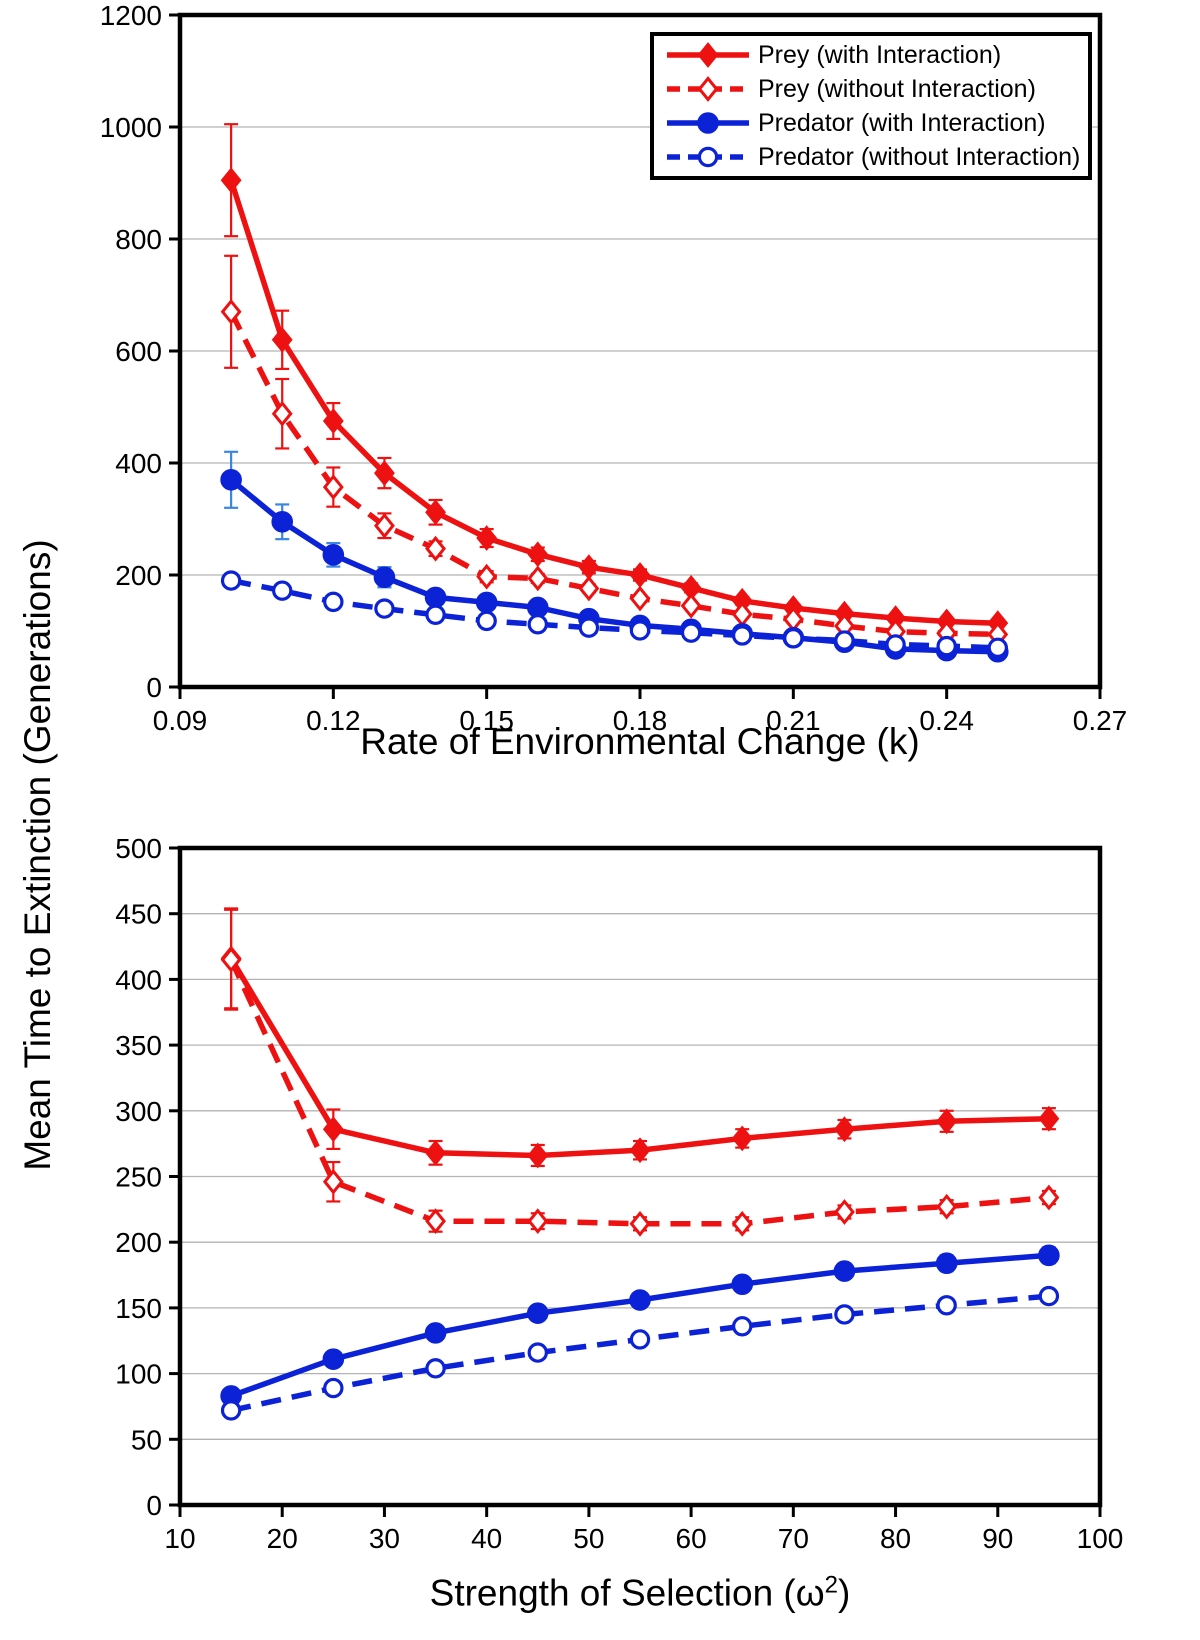 The image size is (1200, 1640). Describe the element at coordinates (691, 1538) in the screenshot. I see `x-tick-label: 60` at that location.